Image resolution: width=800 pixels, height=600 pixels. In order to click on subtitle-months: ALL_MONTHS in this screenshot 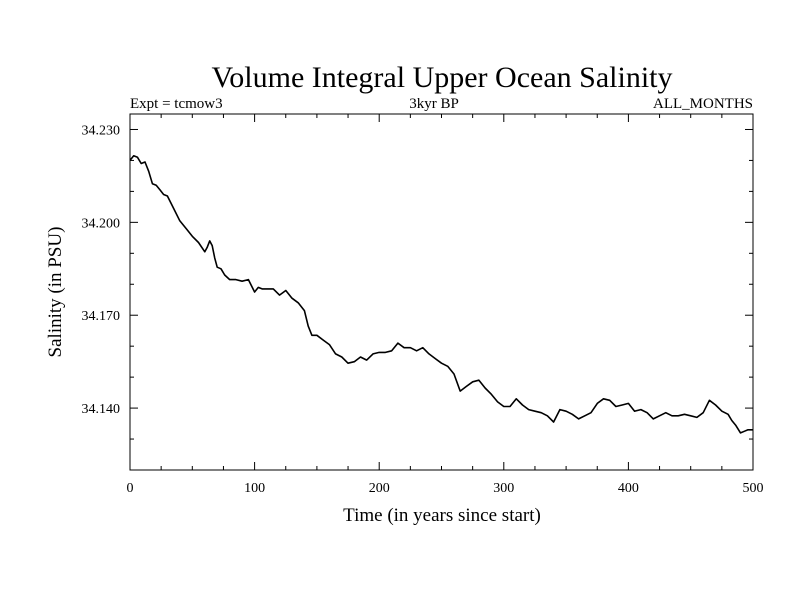, I will do `click(703, 104)`.